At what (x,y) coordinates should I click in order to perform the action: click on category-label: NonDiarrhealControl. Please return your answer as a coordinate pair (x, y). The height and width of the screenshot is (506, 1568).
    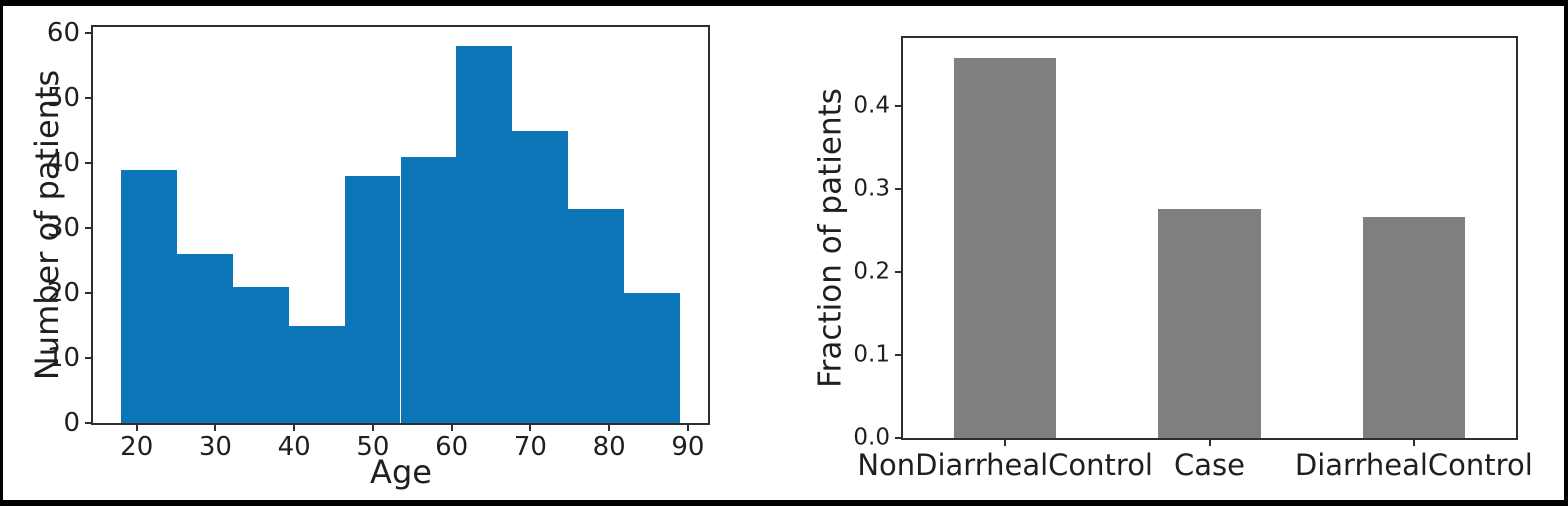
    Looking at the image, I should click on (1005, 465).